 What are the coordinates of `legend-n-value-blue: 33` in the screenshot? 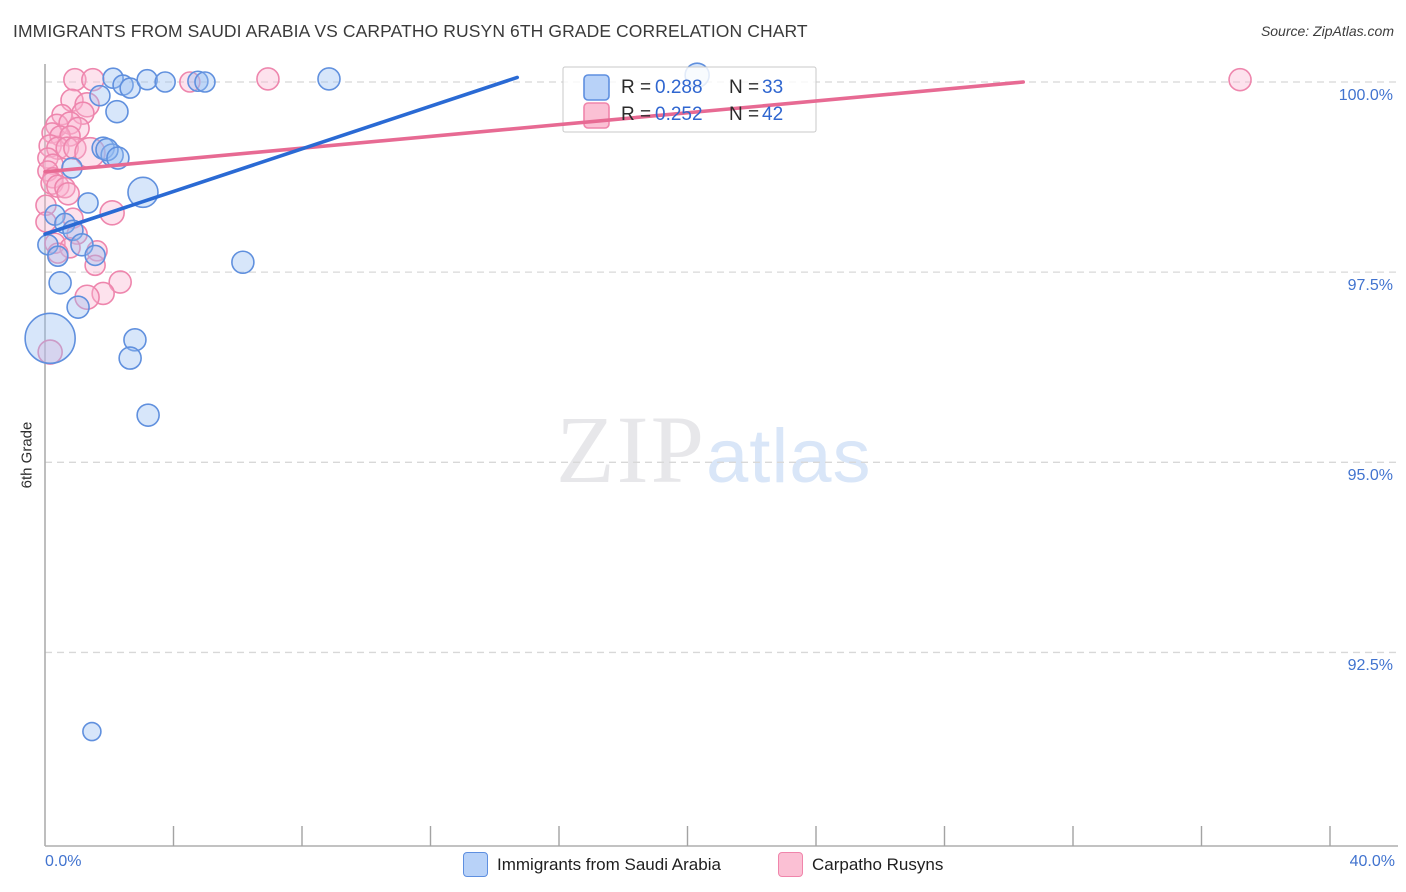 It's located at (773, 87).